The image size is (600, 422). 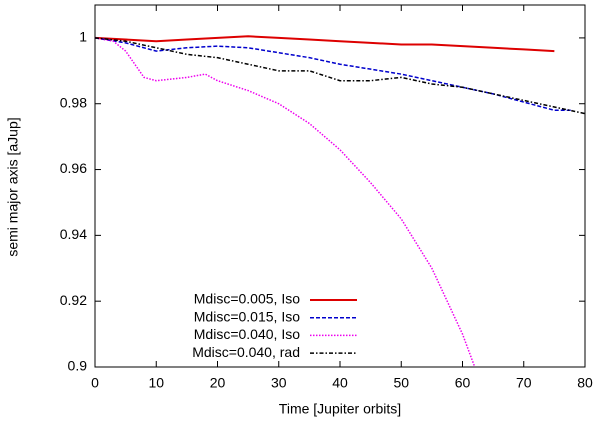 I want to click on line-series, so click(x=325, y=44).